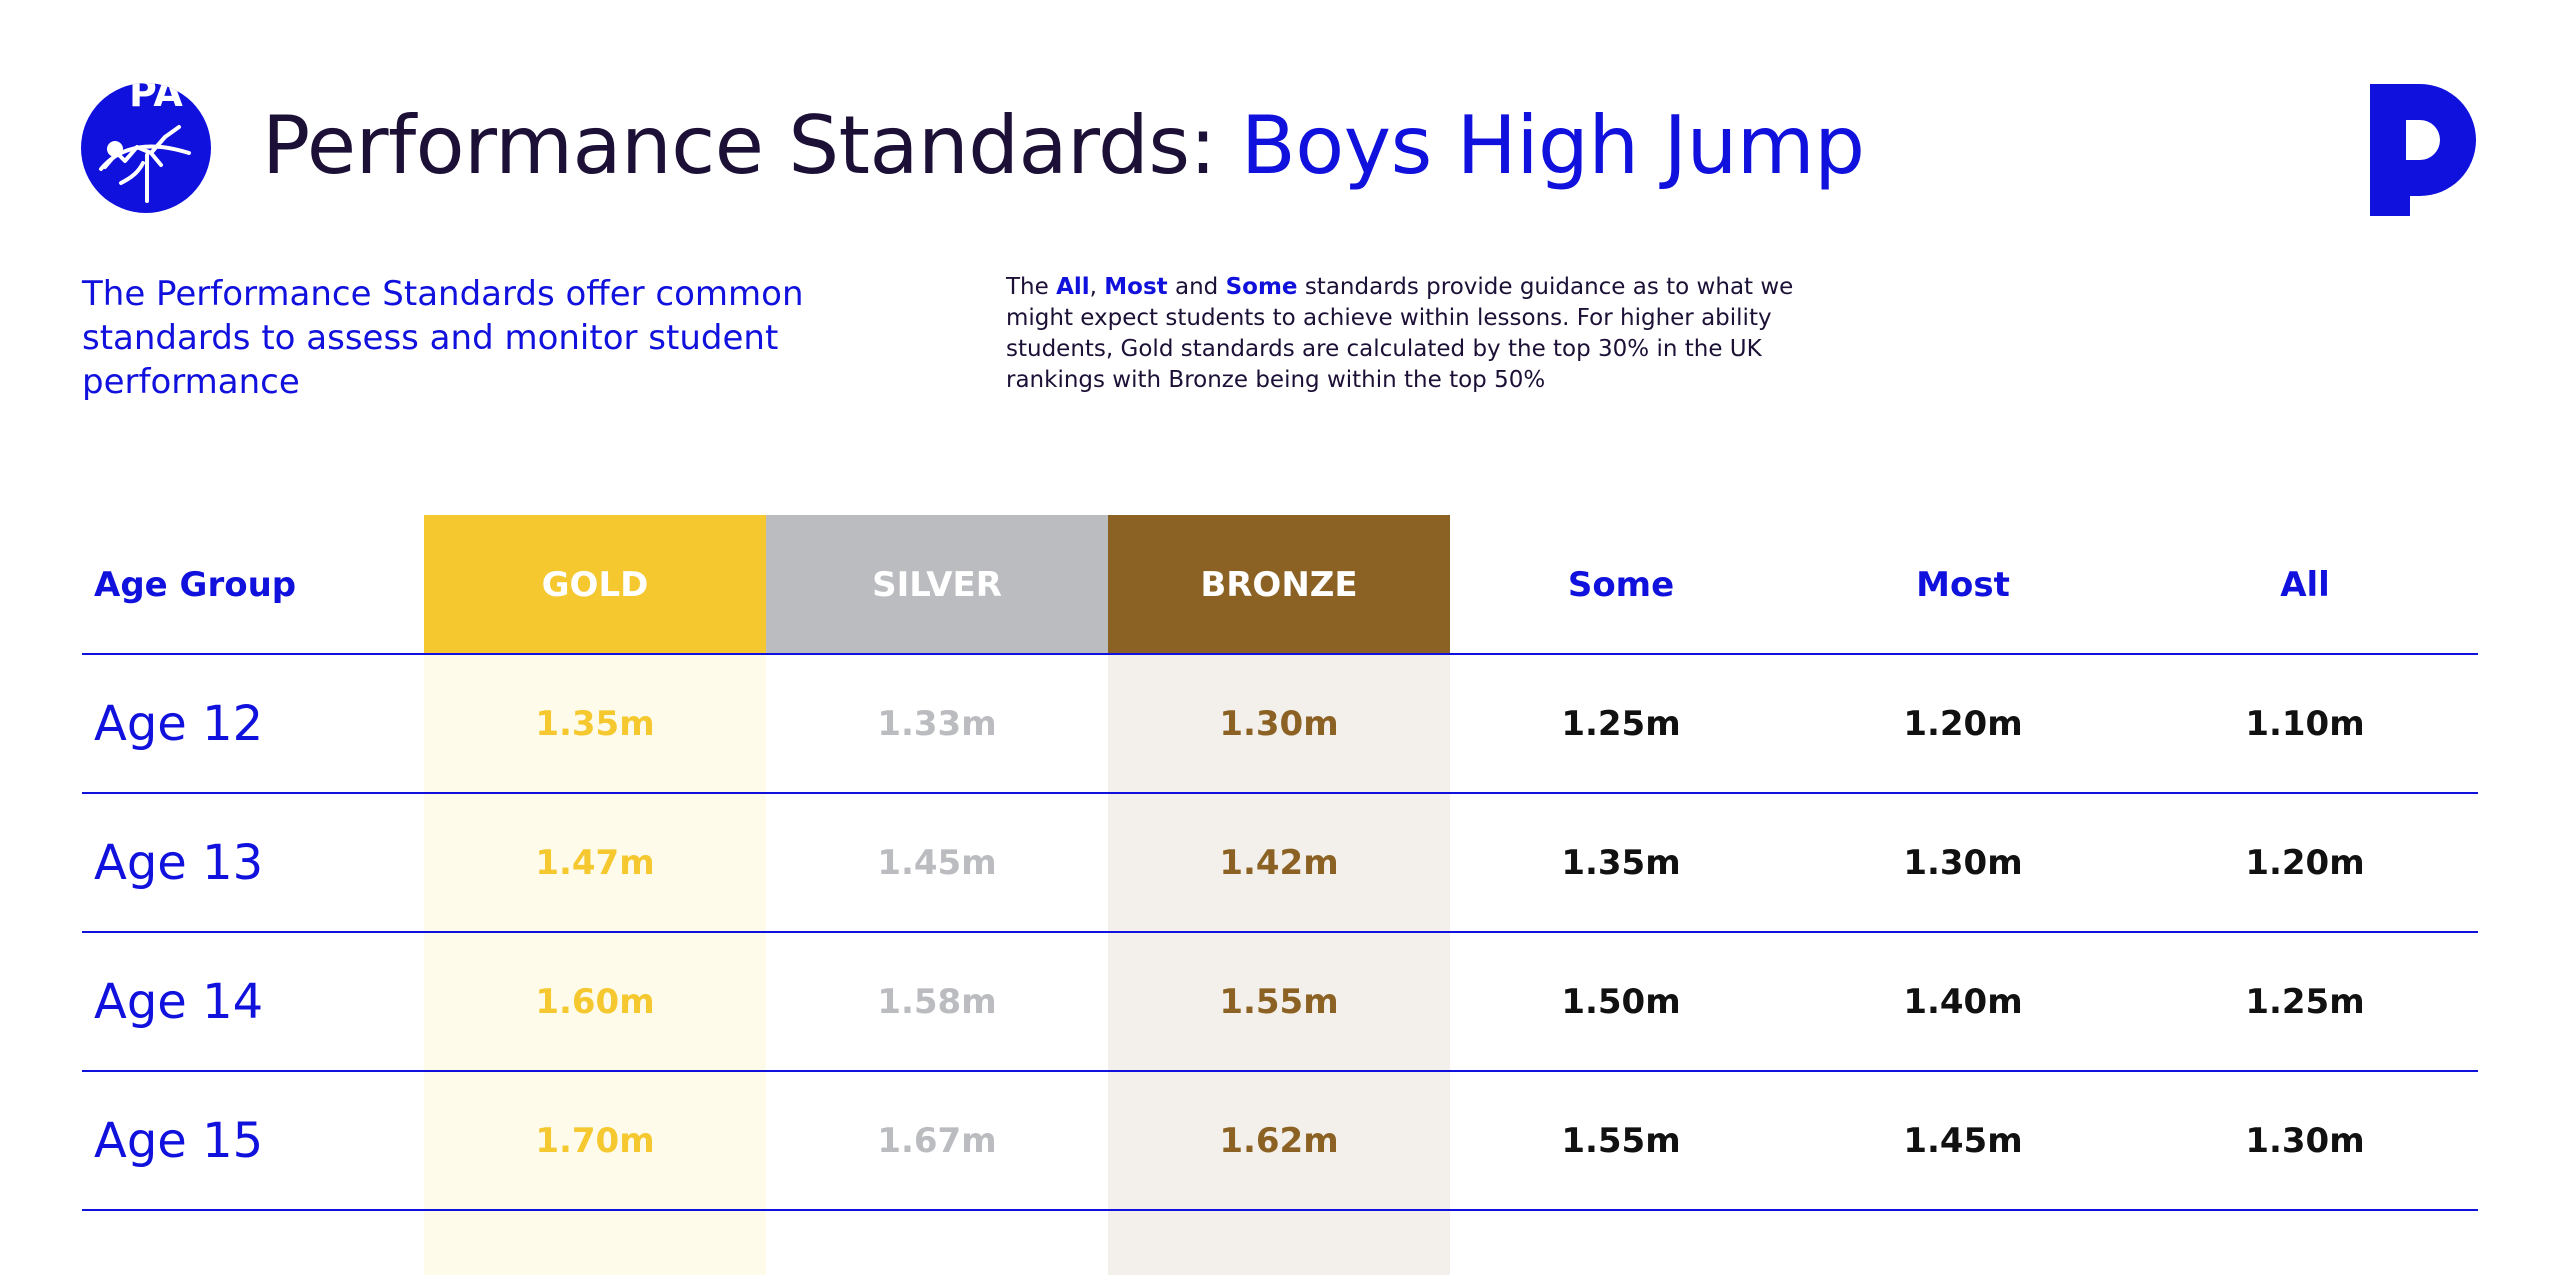 Image resolution: width=2560 pixels, height=1275 pixels. I want to click on gold-value: 1.60m, so click(595, 1002).